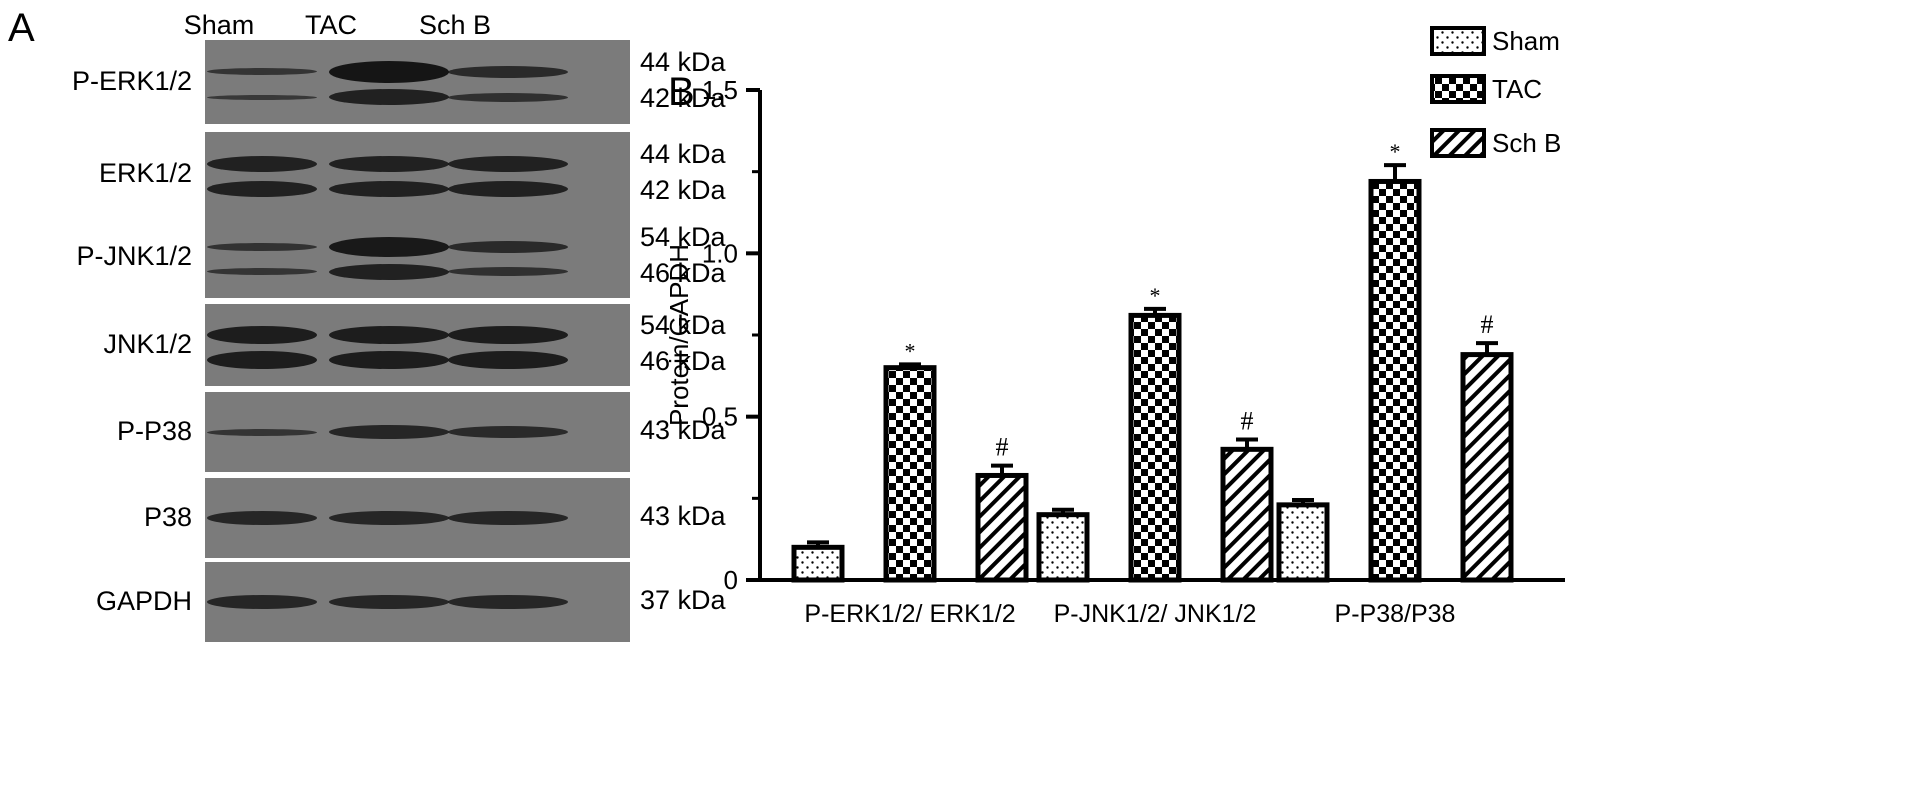 This screenshot has width=1928, height=796. Describe the element at coordinates (134, 256) in the screenshot. I see `blot-label: P-JNK1/2` at that location.